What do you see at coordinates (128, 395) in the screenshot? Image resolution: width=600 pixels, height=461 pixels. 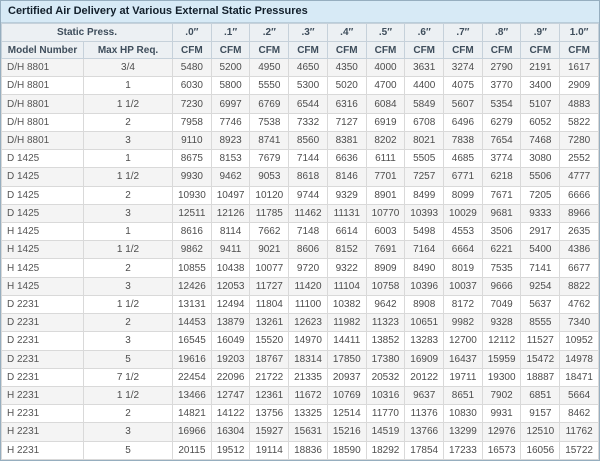 I see `max-hp-cell: 1 1/2` at bounding box center [128, 395].